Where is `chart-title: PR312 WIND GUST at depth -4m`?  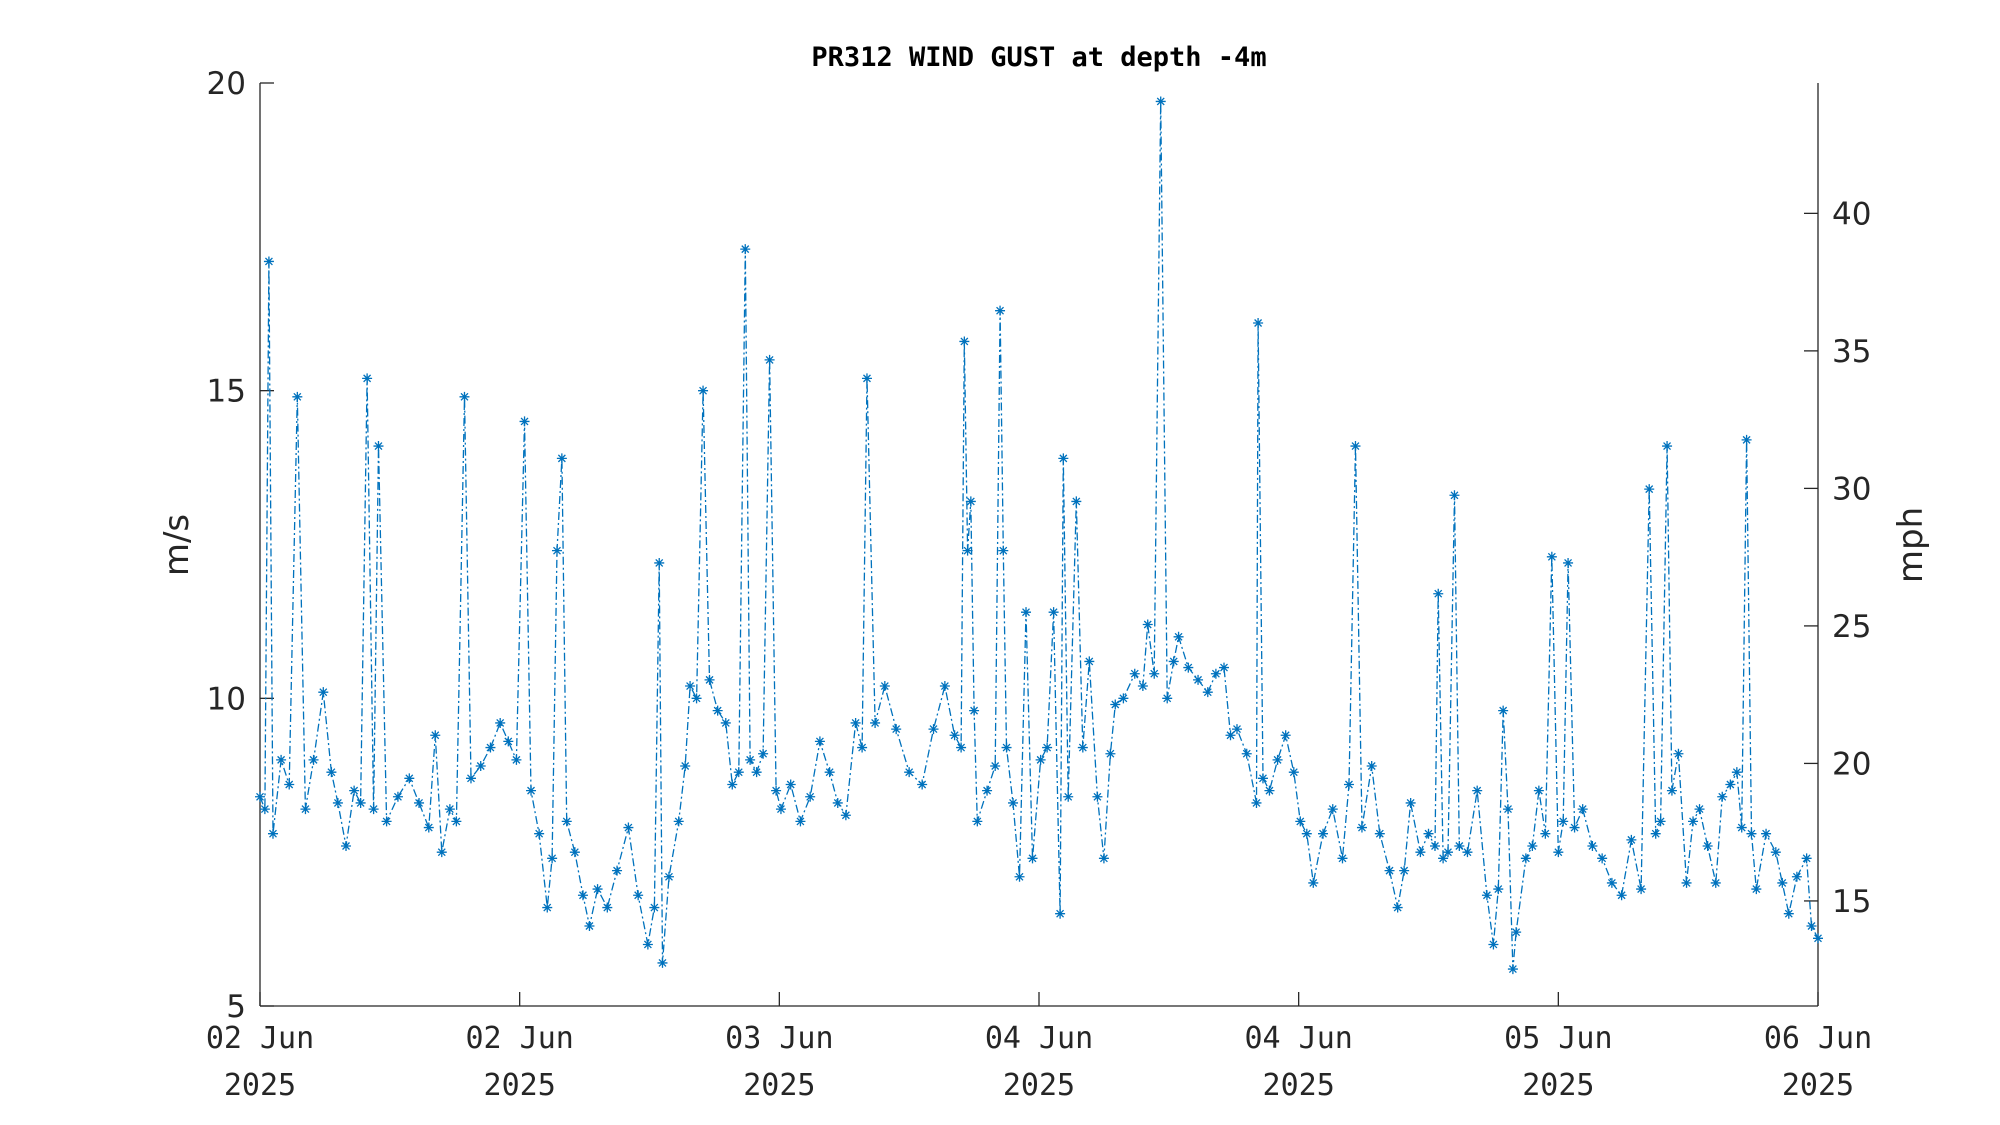
chart-title: PR312 WIND GUST at depth -4m is located at coordinates (1038, 57).